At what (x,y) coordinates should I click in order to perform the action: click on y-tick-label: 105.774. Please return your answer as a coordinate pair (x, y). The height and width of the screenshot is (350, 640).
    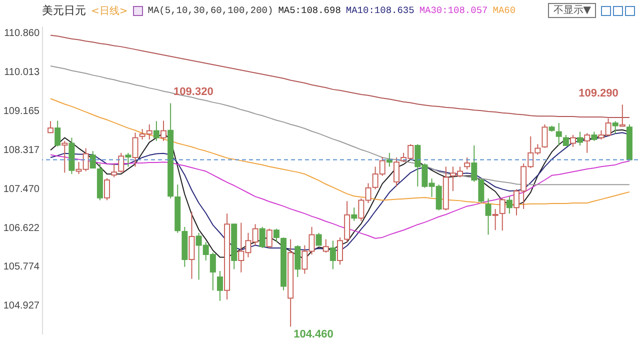
    Looking at the image, I should click on (21, 267).